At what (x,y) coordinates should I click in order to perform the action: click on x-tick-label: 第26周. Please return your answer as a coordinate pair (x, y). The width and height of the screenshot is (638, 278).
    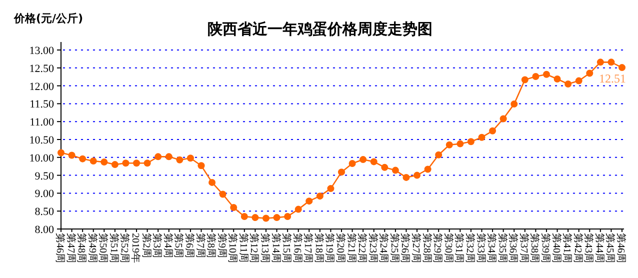
    Looking at the image, I should click on (405, 248).